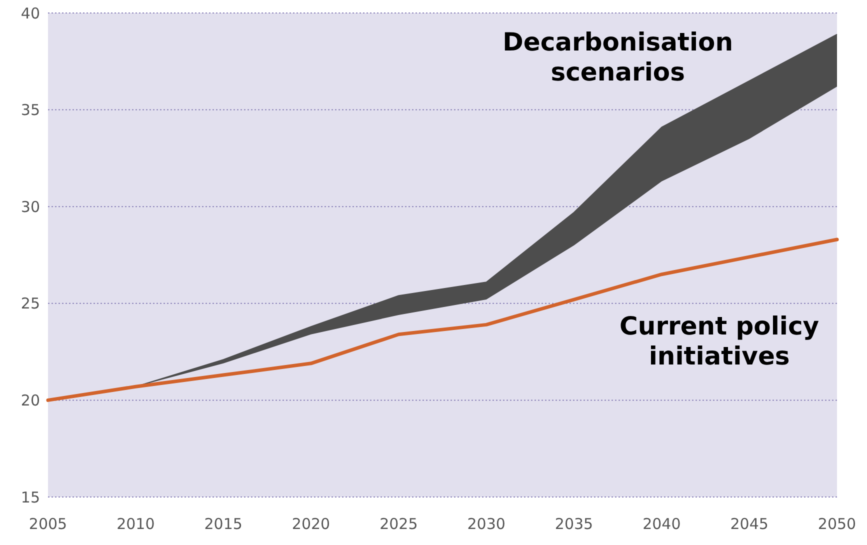  What do you see at coordinates (30, 110) in the screenshot?
I see `y-tick-label: 35` at bounding box center [30, 110].